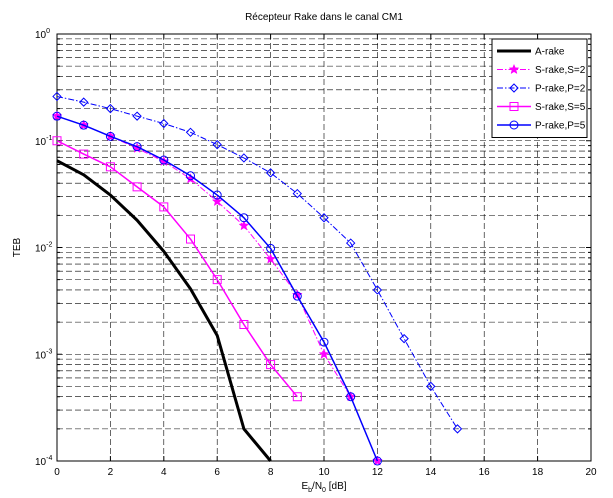 The image size is (613, 498). Describe the element at coordinates (378, 472) in the screenshot. I see `x-tick-label: 12` at that location.